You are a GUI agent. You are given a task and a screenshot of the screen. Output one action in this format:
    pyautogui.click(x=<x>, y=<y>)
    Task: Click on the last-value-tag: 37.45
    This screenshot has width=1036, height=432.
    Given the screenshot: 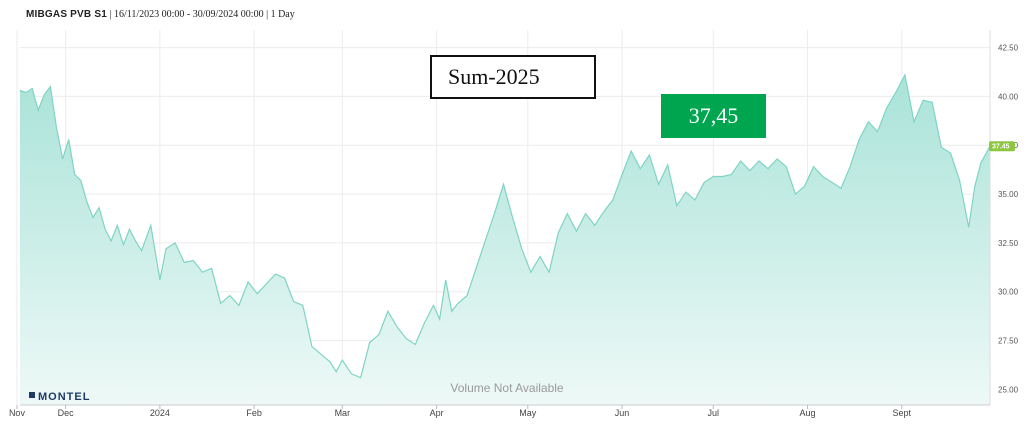 What is the action you would take?
    pyautogui.click(x=1002, y=146)
    